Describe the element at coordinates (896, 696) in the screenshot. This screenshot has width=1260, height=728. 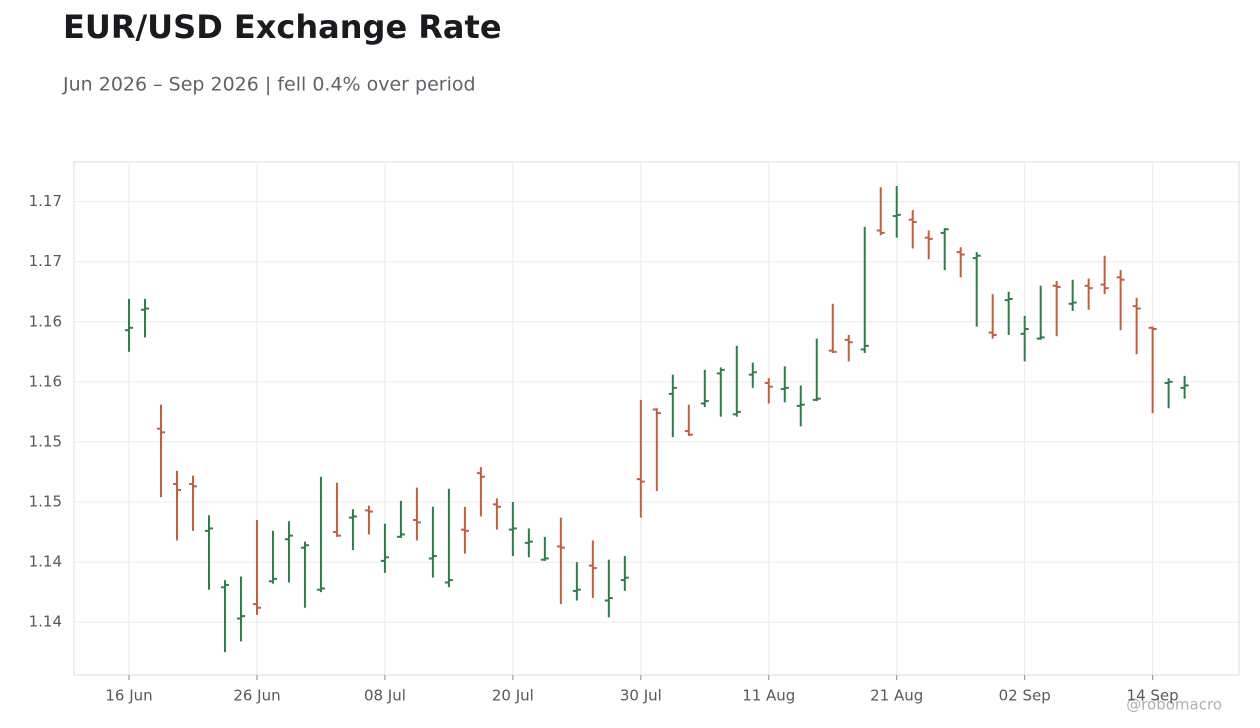
I see `x-tick-label: 21 Aug` at that location.